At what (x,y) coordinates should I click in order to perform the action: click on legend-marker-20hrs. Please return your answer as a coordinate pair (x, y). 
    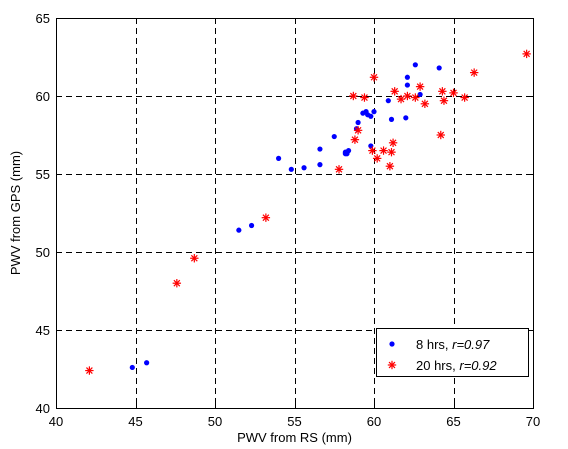
    Looking at the image, I should click on (392, 365).